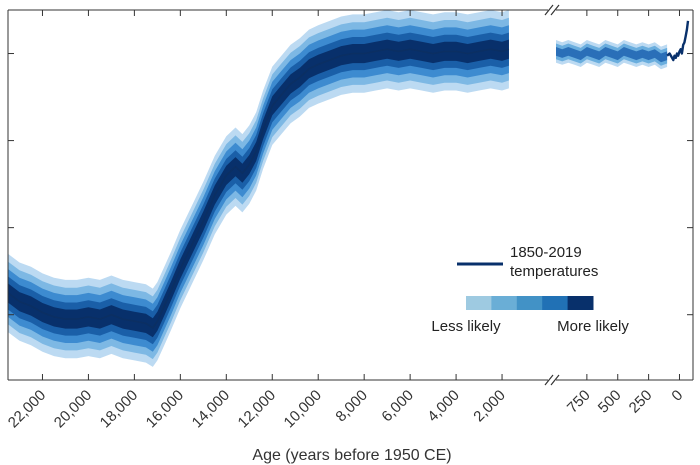 This screenshot has height=465, width=700. What do you see at coordinates (552, 195) in the screenshot?
I see `axis-break-marks` at bounding box center [552, 195].